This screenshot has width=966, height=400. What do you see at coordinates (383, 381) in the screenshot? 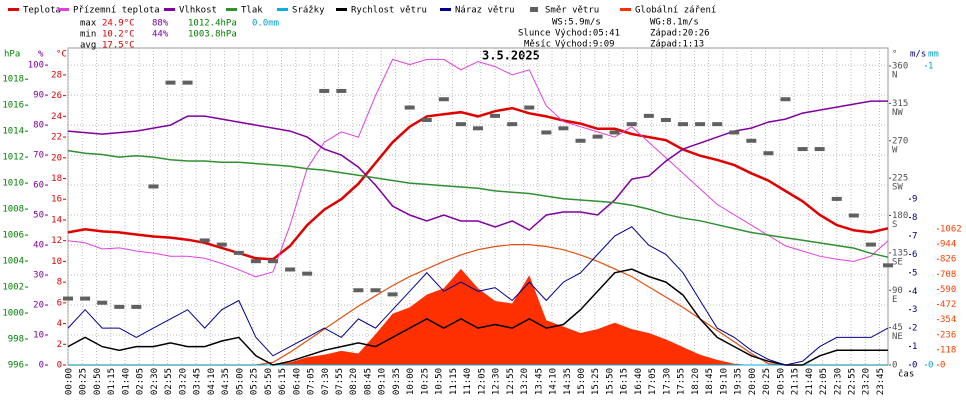
I see `x-tick-label: 09:10` at bounding box center [383, 381].